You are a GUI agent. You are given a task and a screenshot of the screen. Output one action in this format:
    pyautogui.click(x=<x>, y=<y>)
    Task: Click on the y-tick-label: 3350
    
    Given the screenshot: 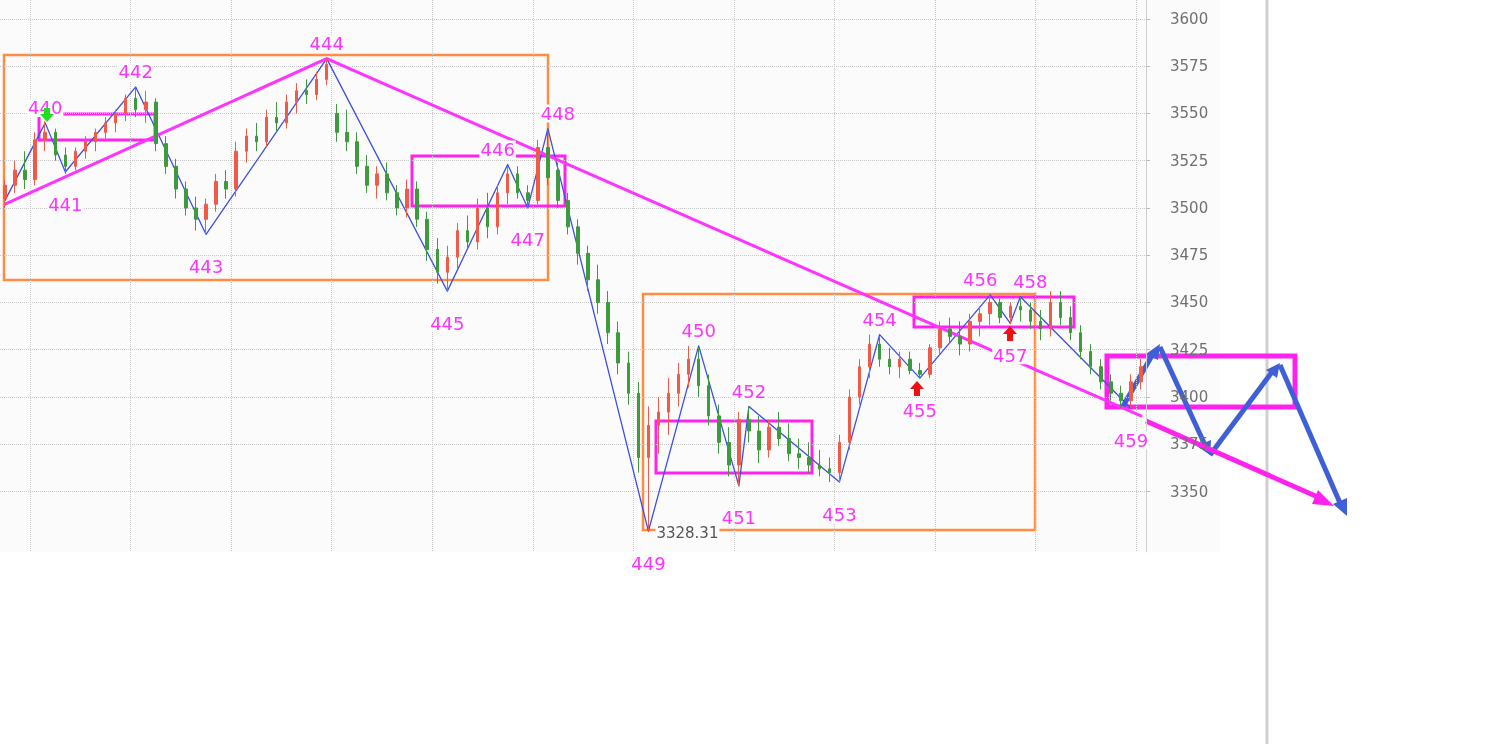 What is the action you would take?
    pyautogui.click(x=1189, y=491)
    